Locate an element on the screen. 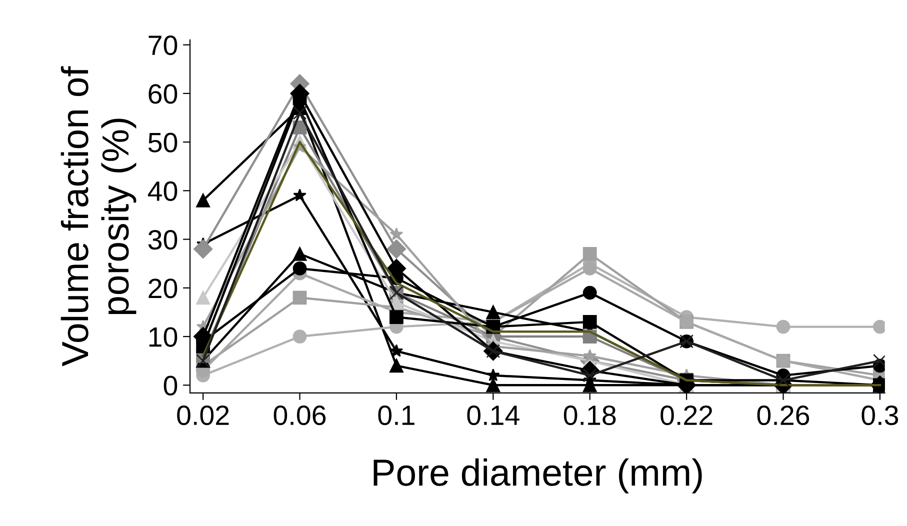 This screenshot has width=907, height=526. y-tick-label: 10 is located at coordinates (163, 337).